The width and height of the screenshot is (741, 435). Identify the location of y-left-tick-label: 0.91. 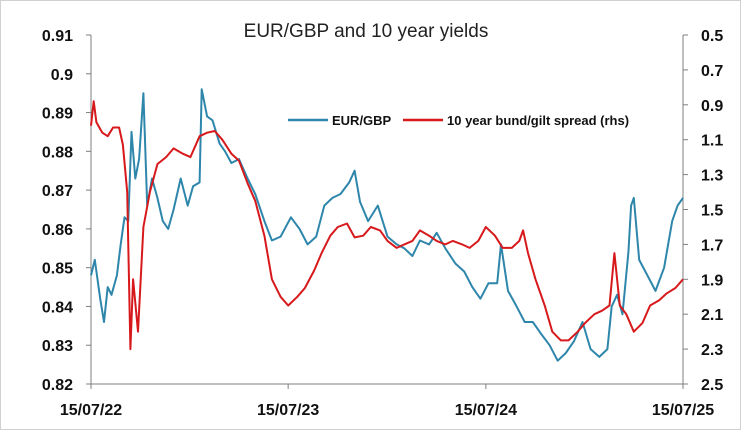
(57, 36).